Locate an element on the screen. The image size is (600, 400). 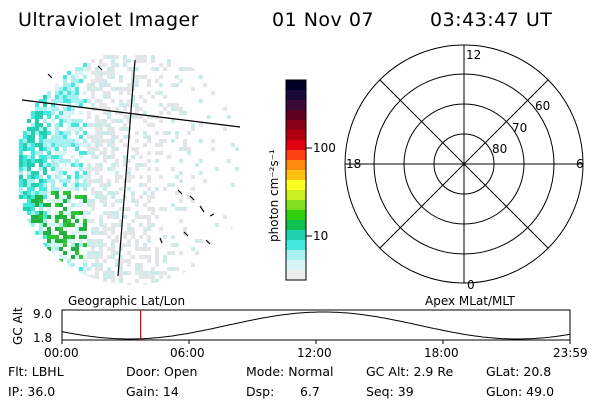
gc-alt-readout: GC Alt: 2.9 Re is located at coordinates (409, 371).